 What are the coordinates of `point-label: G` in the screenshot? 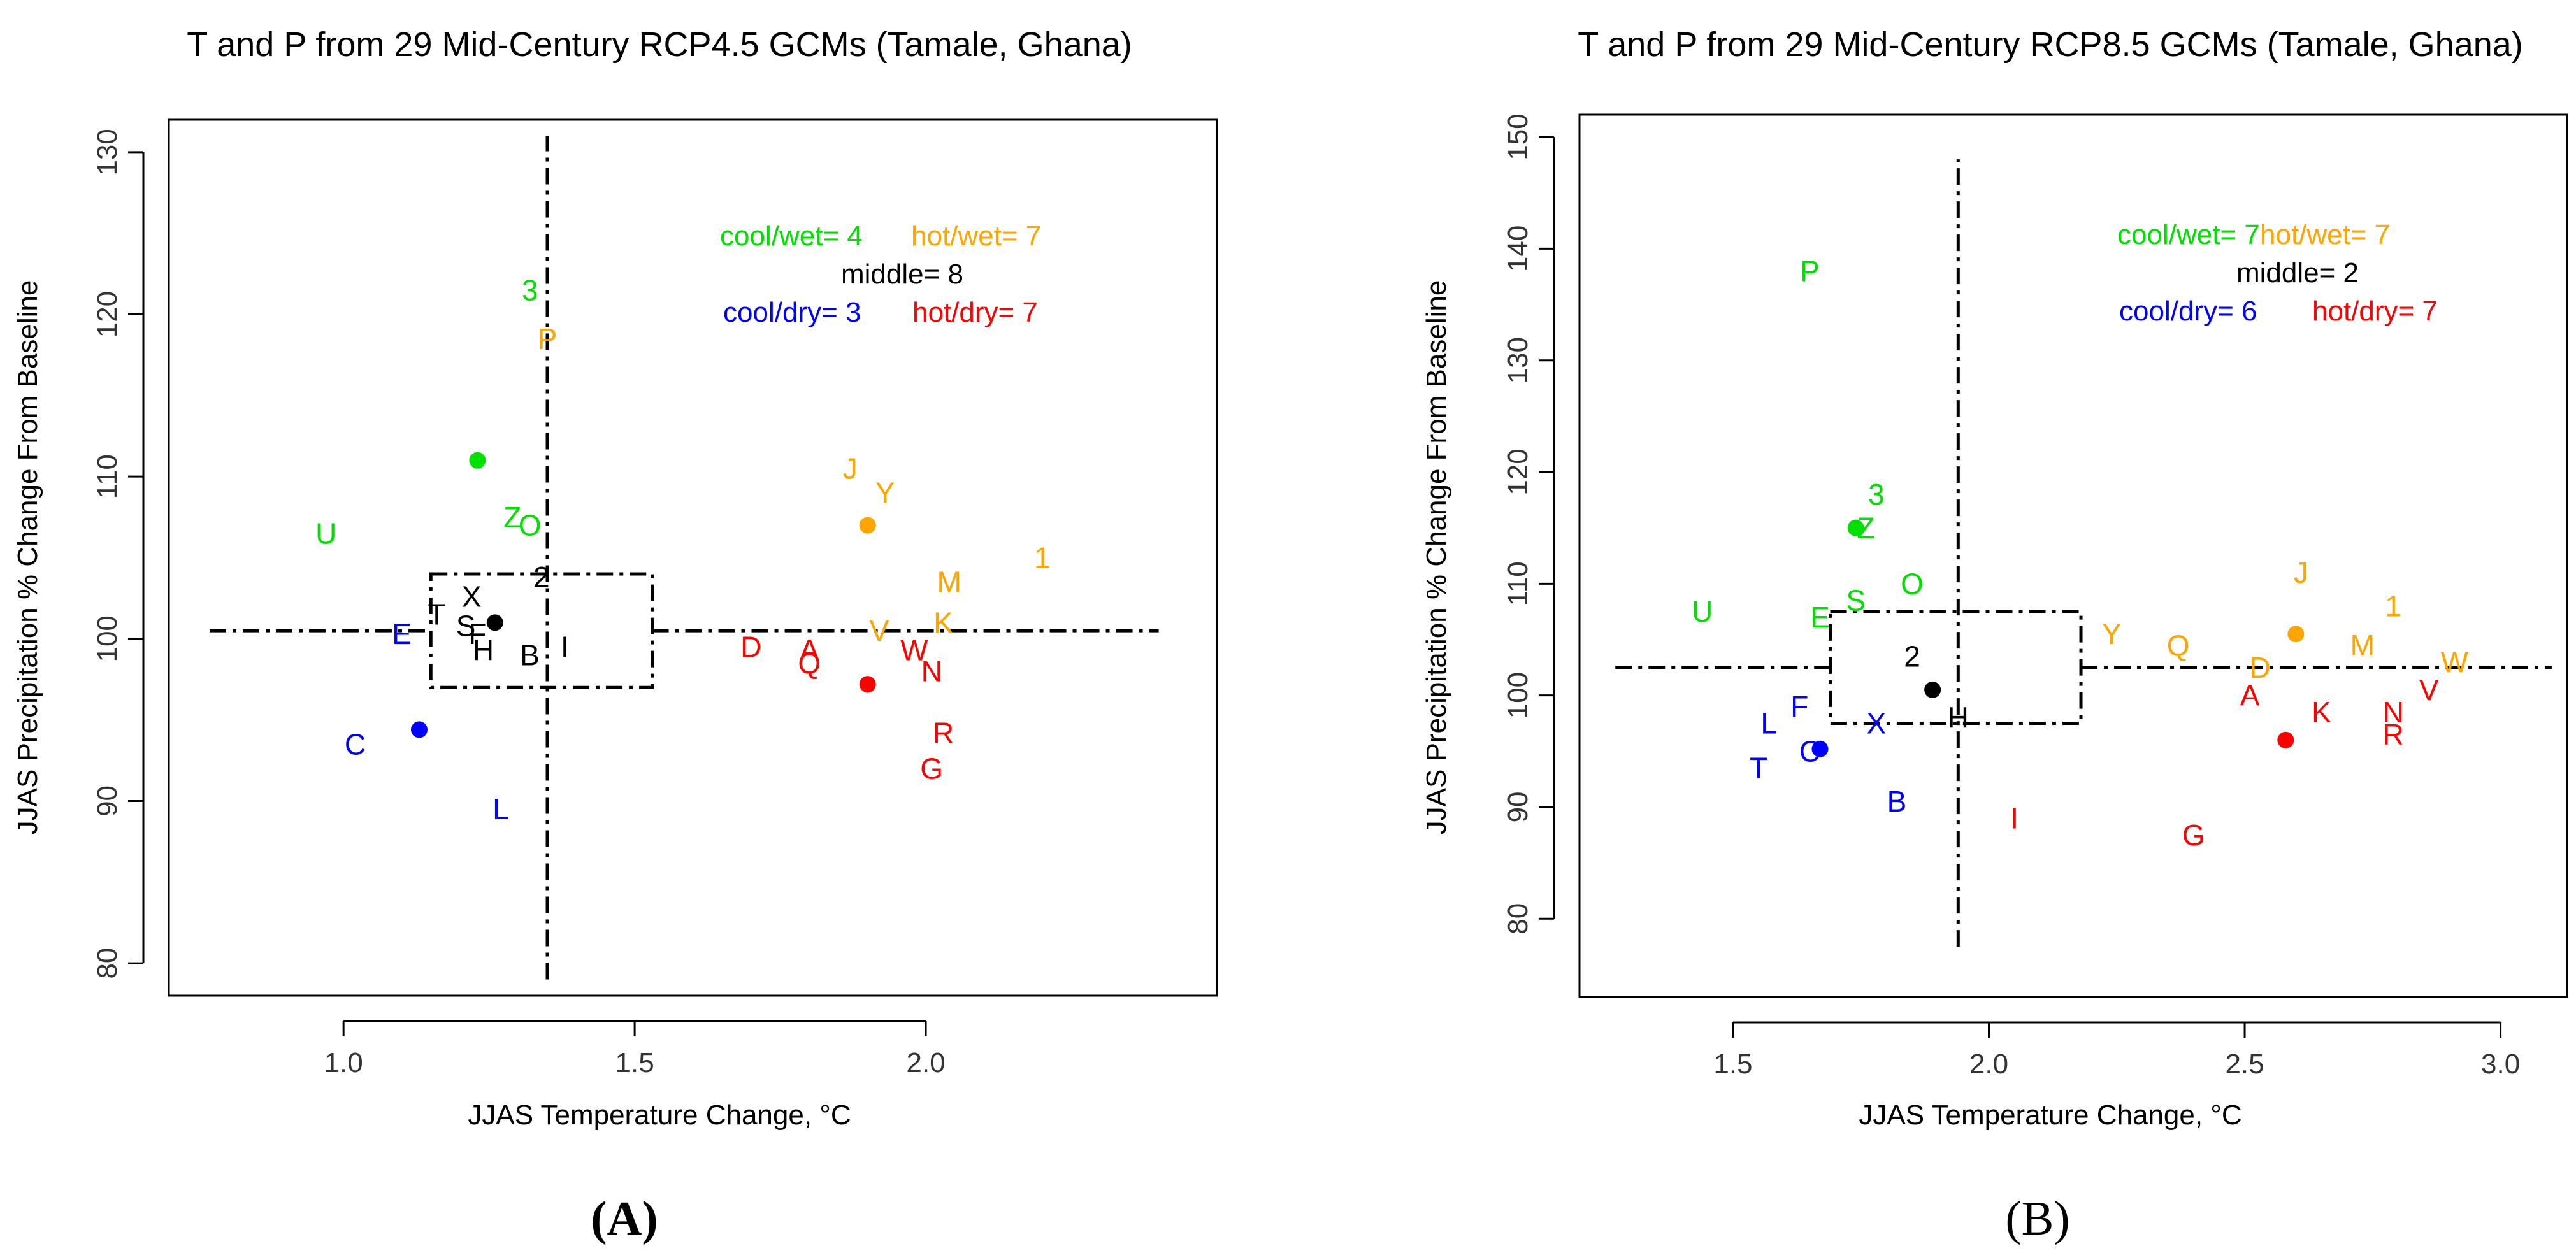 It's located at (931, 768).